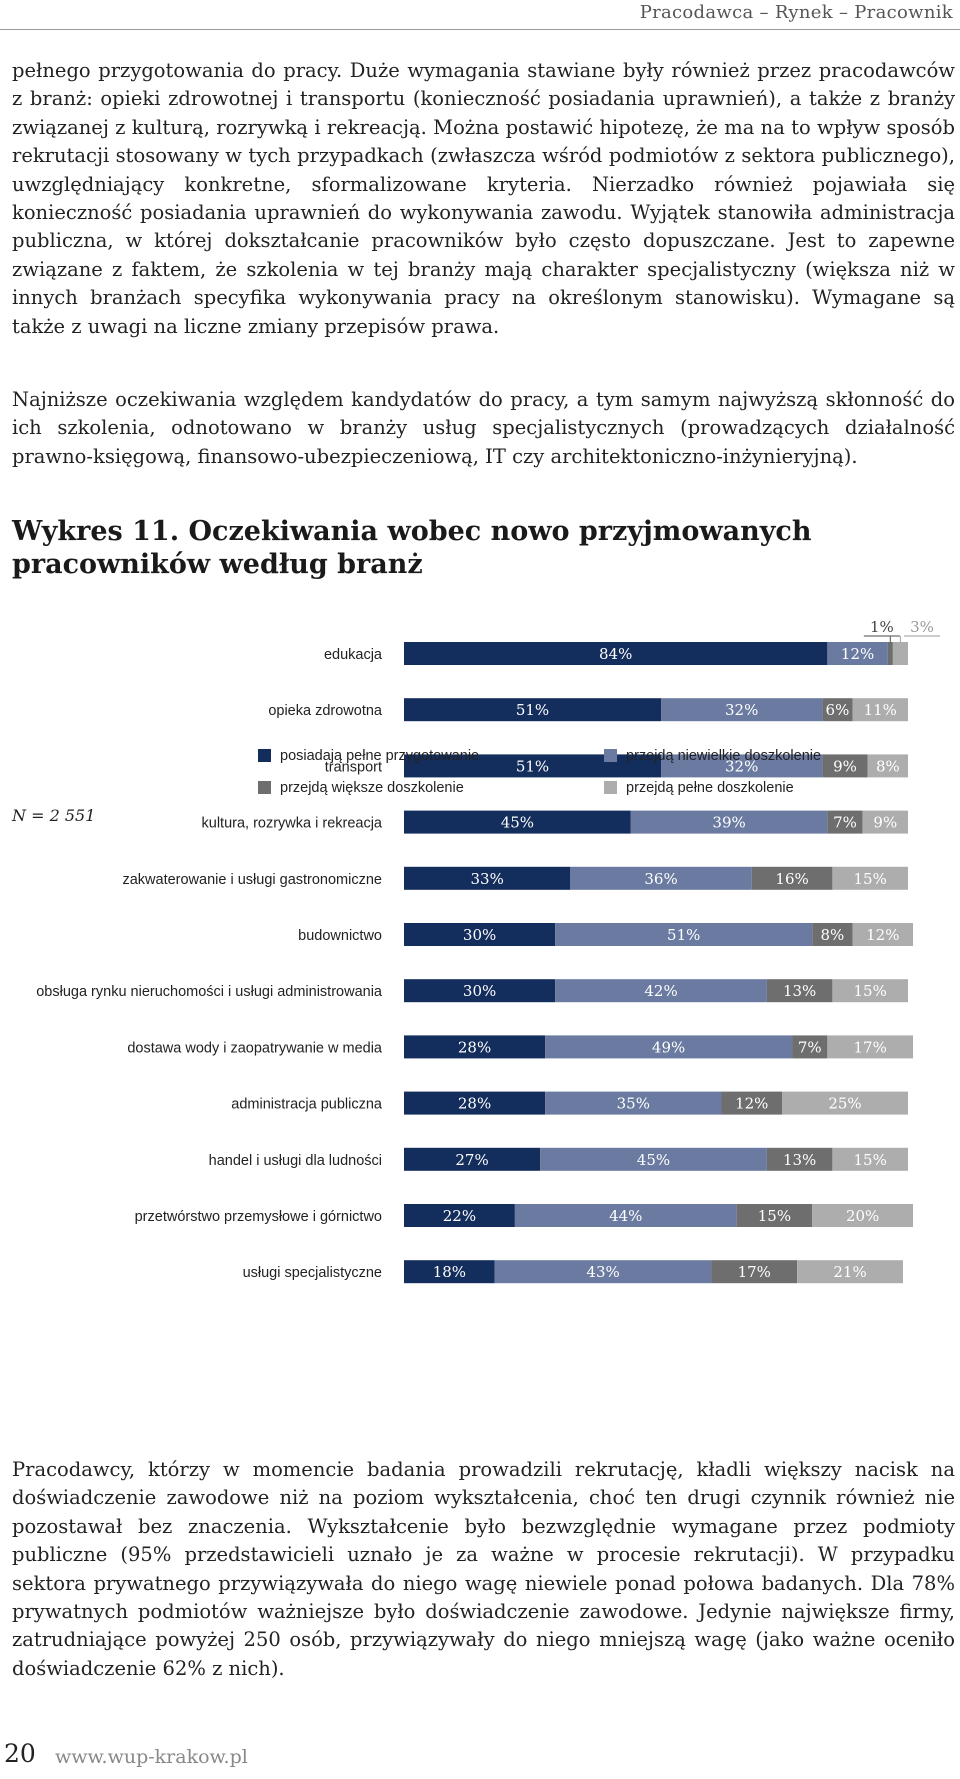 This screenshot has width=960, height=1779. I want to click on data-label: 16%, so click(791, 879).